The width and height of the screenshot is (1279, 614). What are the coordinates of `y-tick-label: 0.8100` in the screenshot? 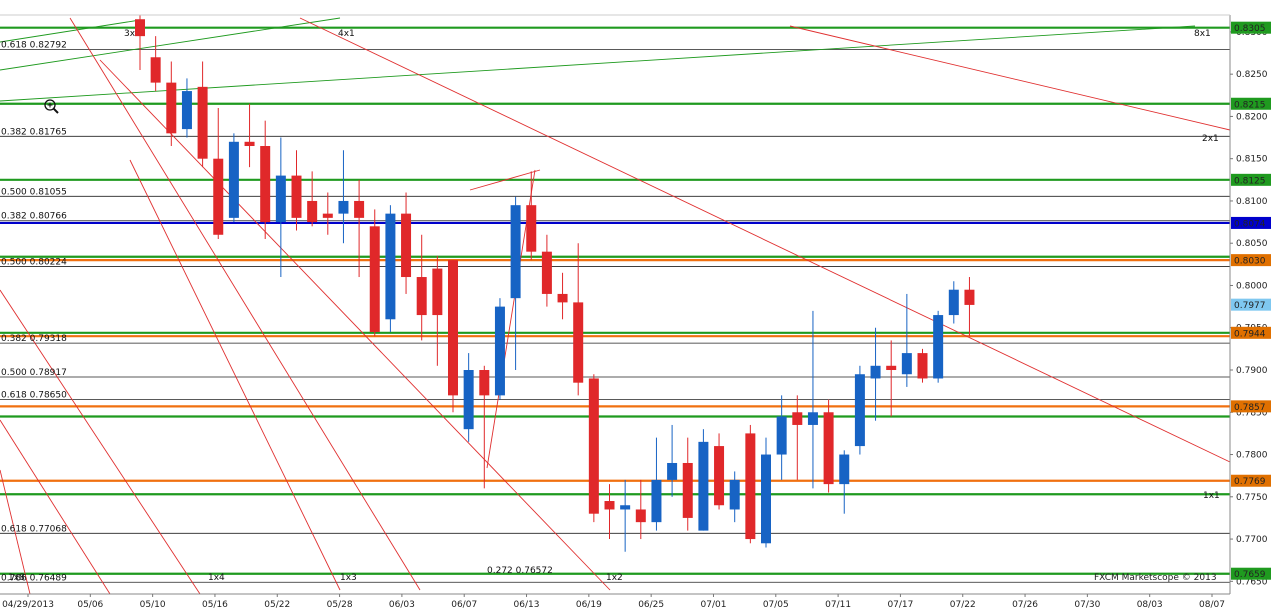 It's located at (1252, 202).